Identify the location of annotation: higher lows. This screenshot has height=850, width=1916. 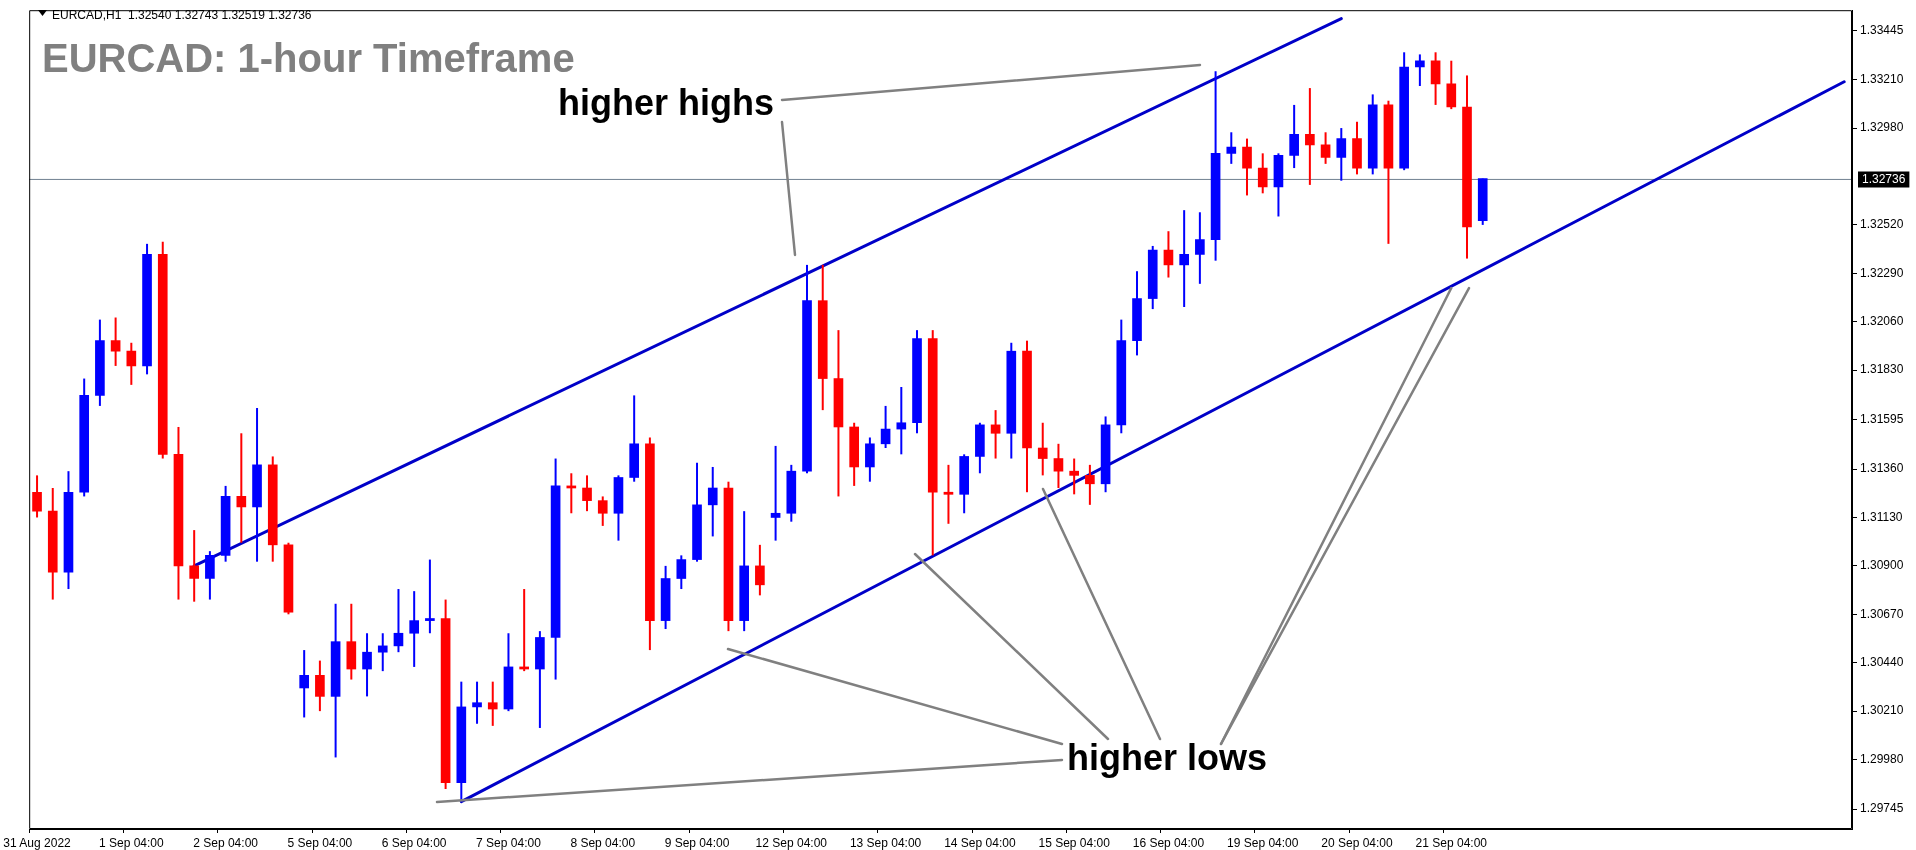
(1167, 757).